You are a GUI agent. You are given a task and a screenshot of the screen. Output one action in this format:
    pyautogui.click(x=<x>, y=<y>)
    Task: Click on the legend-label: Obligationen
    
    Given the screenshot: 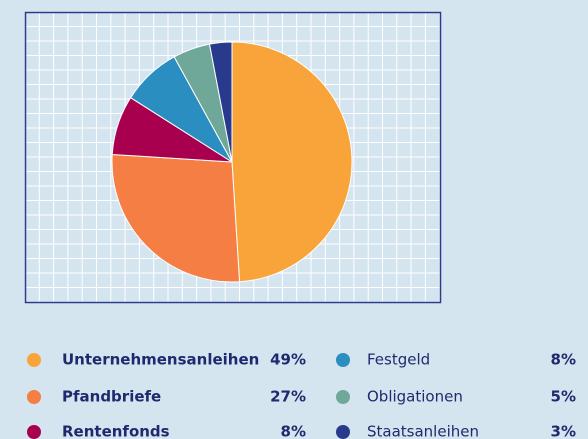 What is the action you would take?
    pyautogui.click(x=415, y=397)
    